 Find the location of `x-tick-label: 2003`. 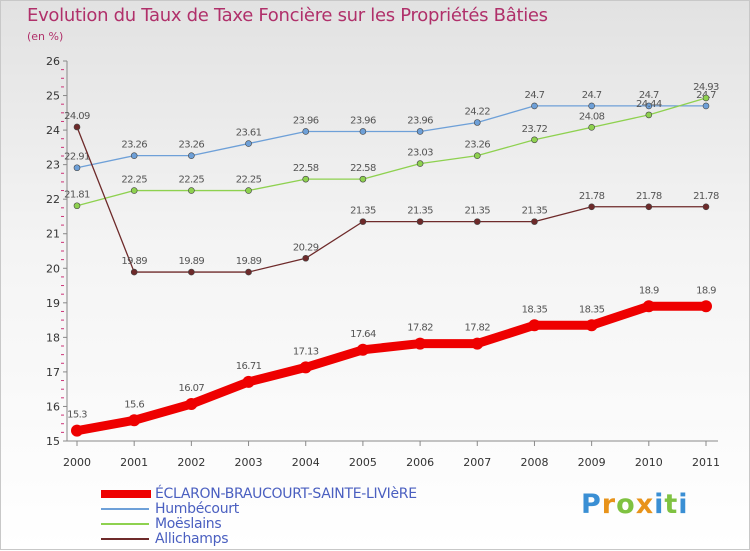

x-tick-label: 2003 is located at coordinates (249, 462).